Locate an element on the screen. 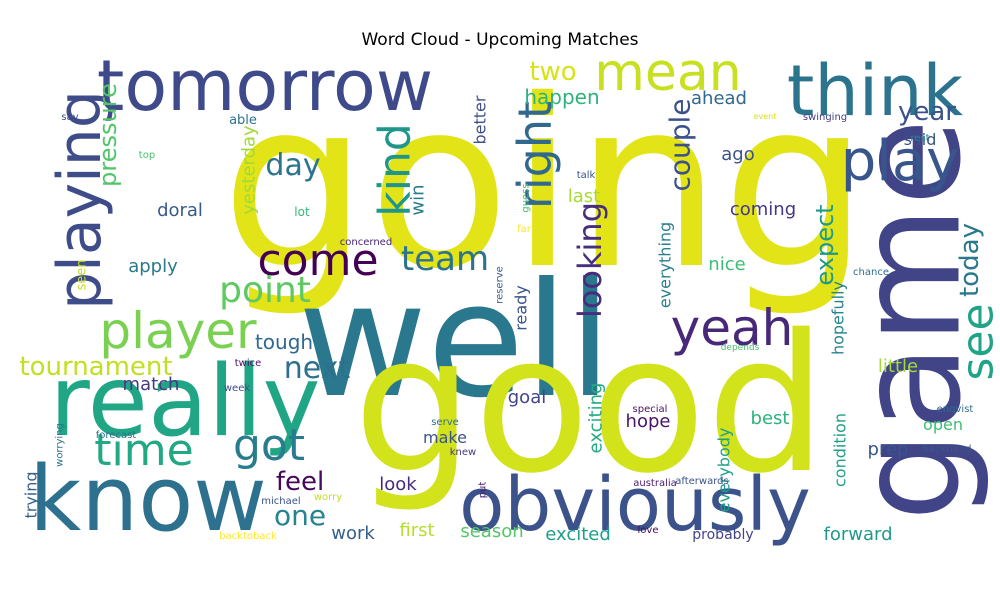 The width and height of the screenshot is (1000, 600). word-top: top is located at coordinates (147, 155).